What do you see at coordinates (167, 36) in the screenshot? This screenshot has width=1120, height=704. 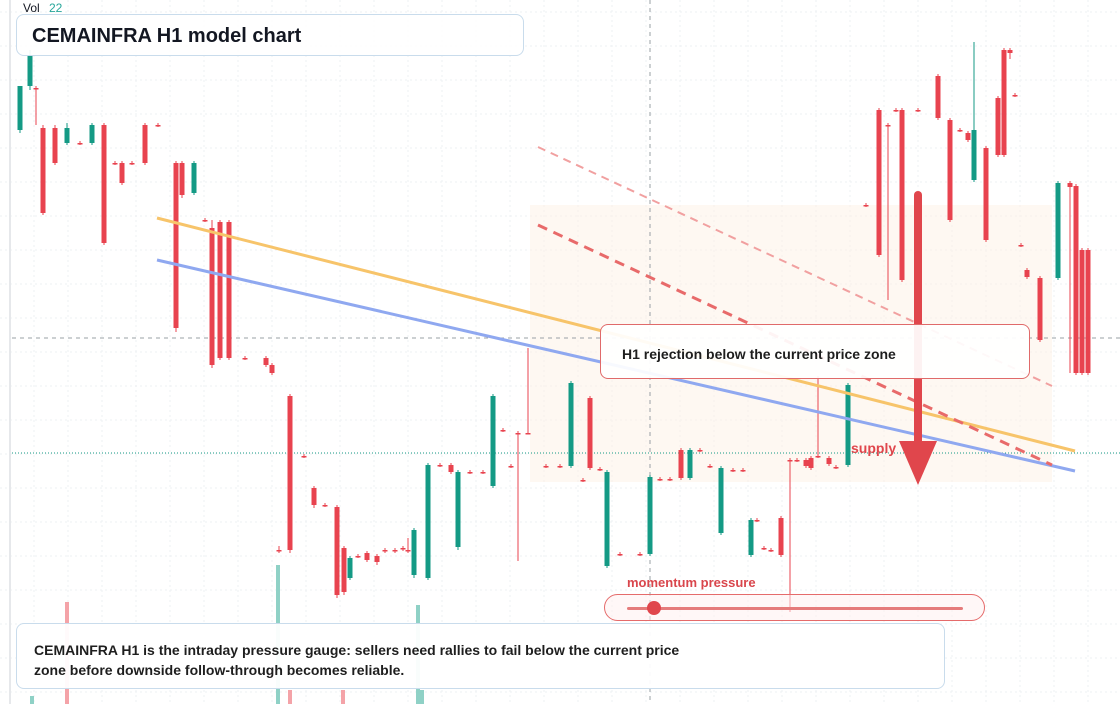 I see `chart-title: CEMAINFRA H1 model chart` at bounding box center [167, 36].